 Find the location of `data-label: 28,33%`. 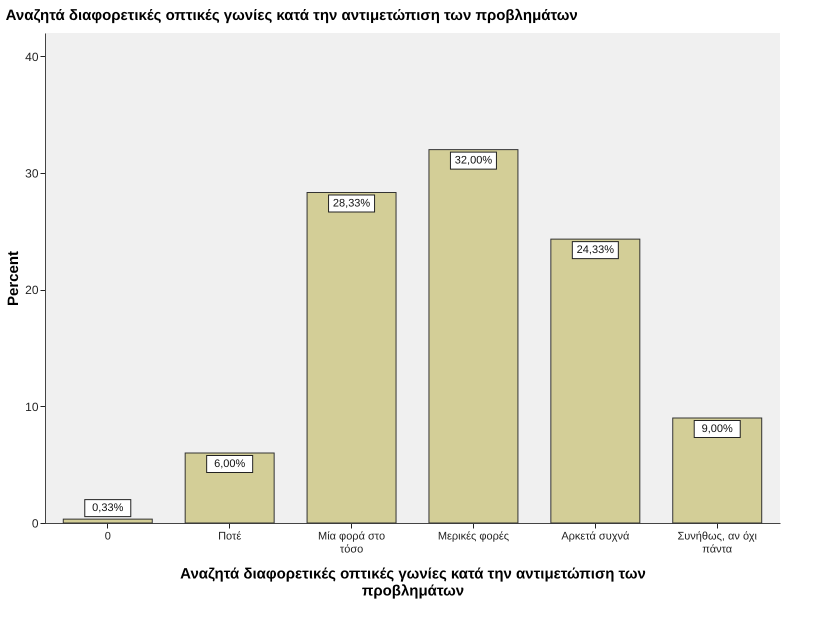

data-label: 28,33% is located at coordinates (351, 203).